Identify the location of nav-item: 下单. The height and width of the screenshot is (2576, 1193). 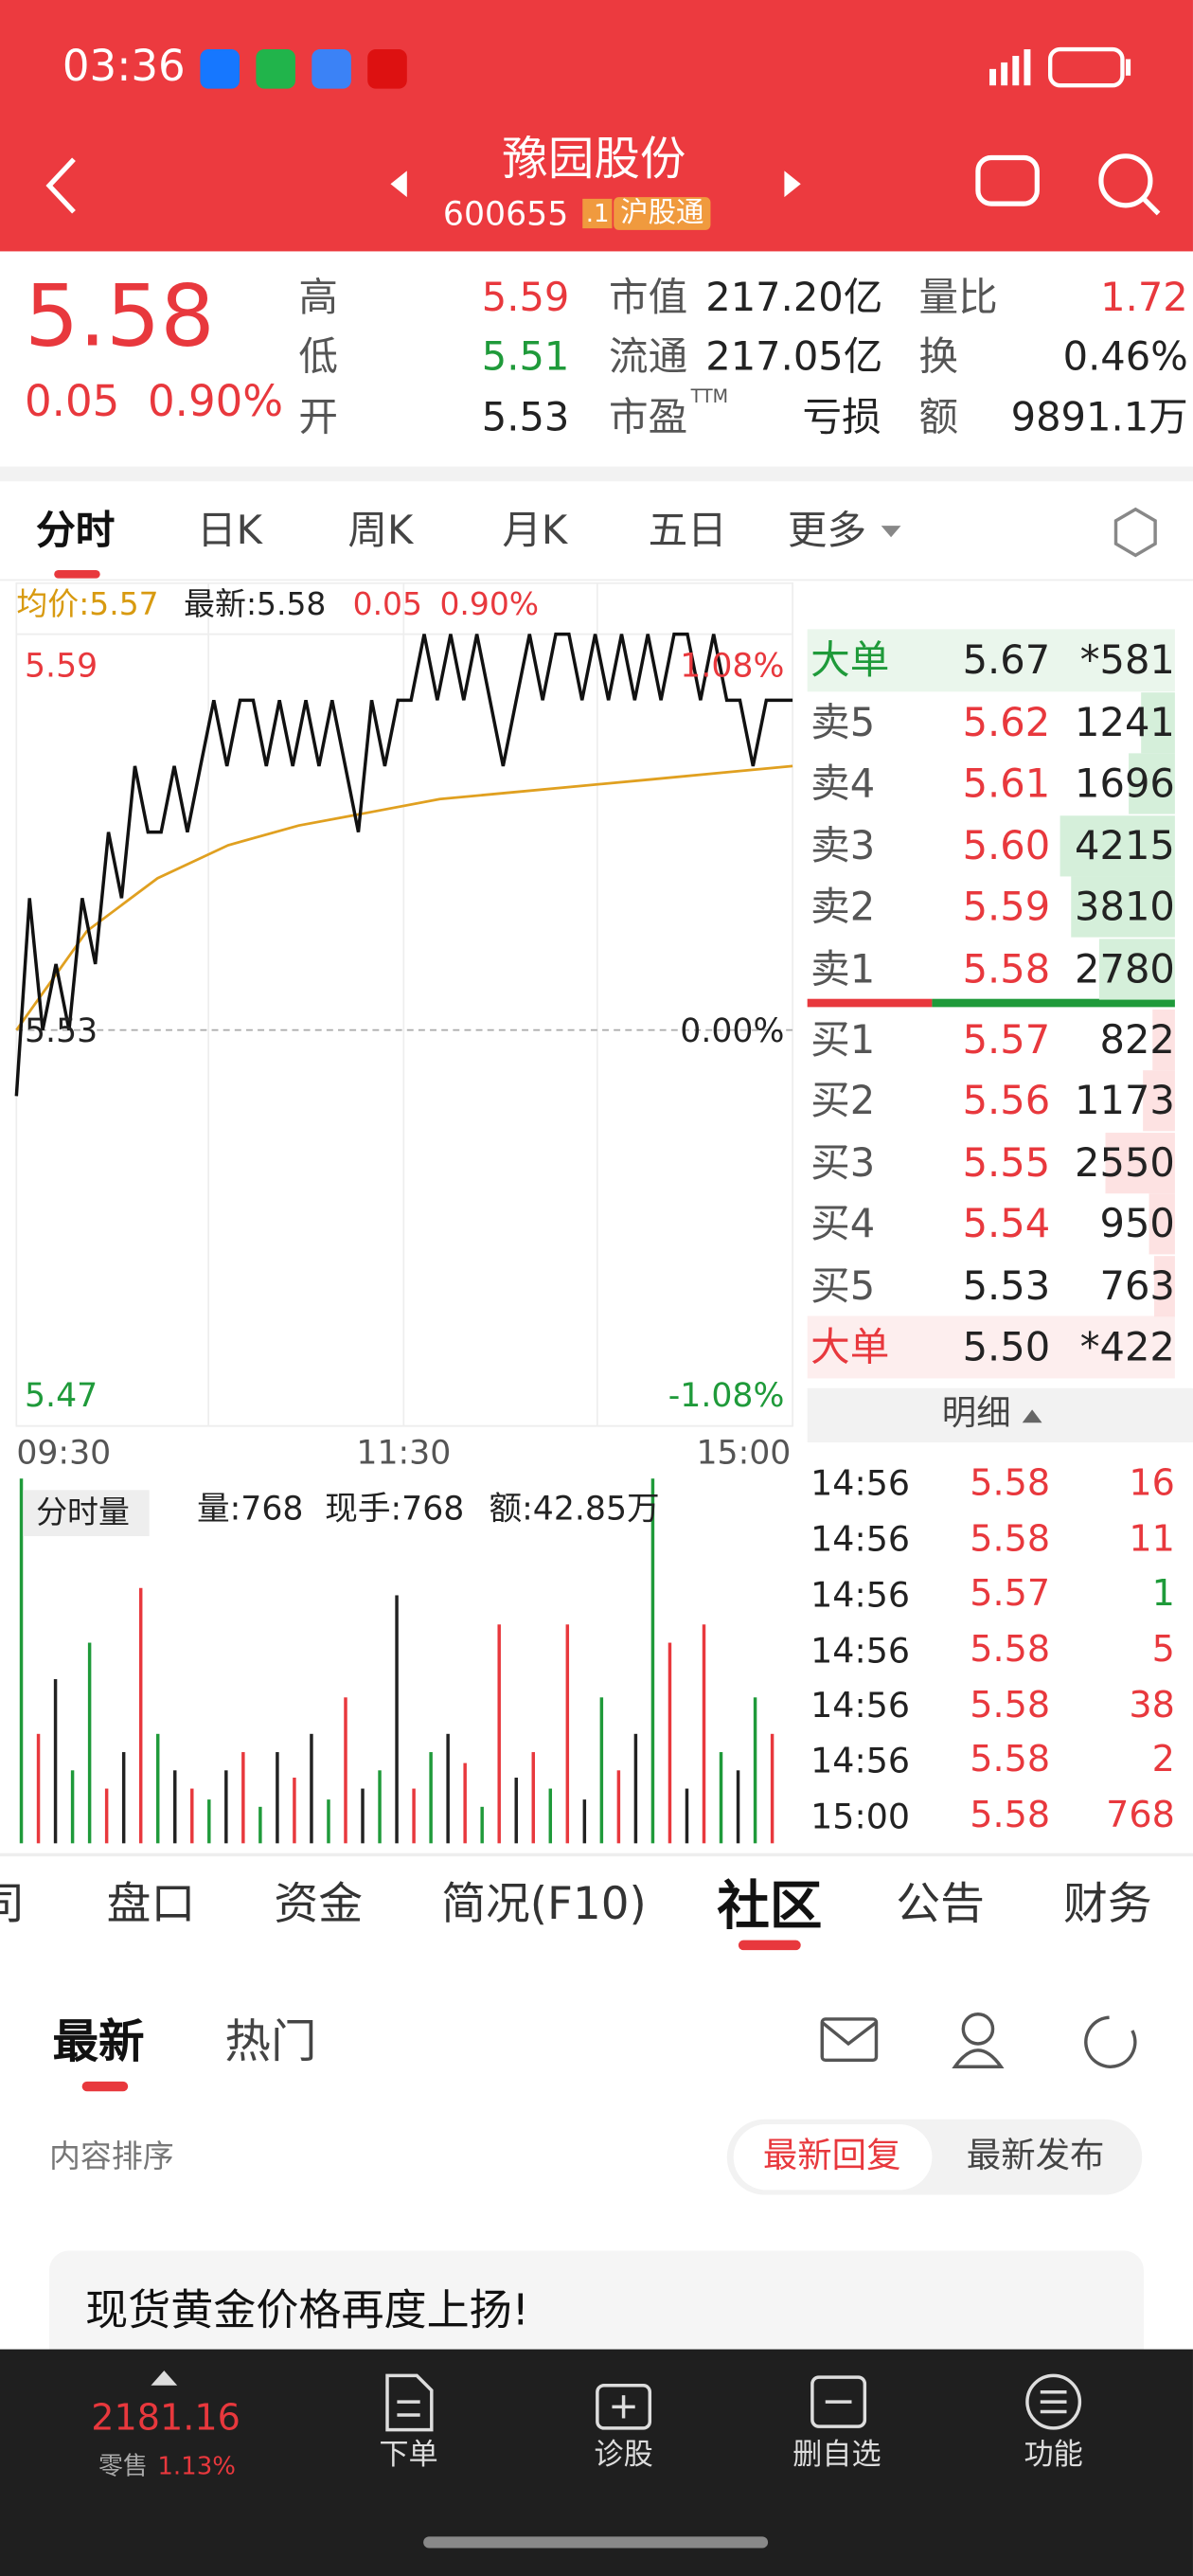
(408, 2456).